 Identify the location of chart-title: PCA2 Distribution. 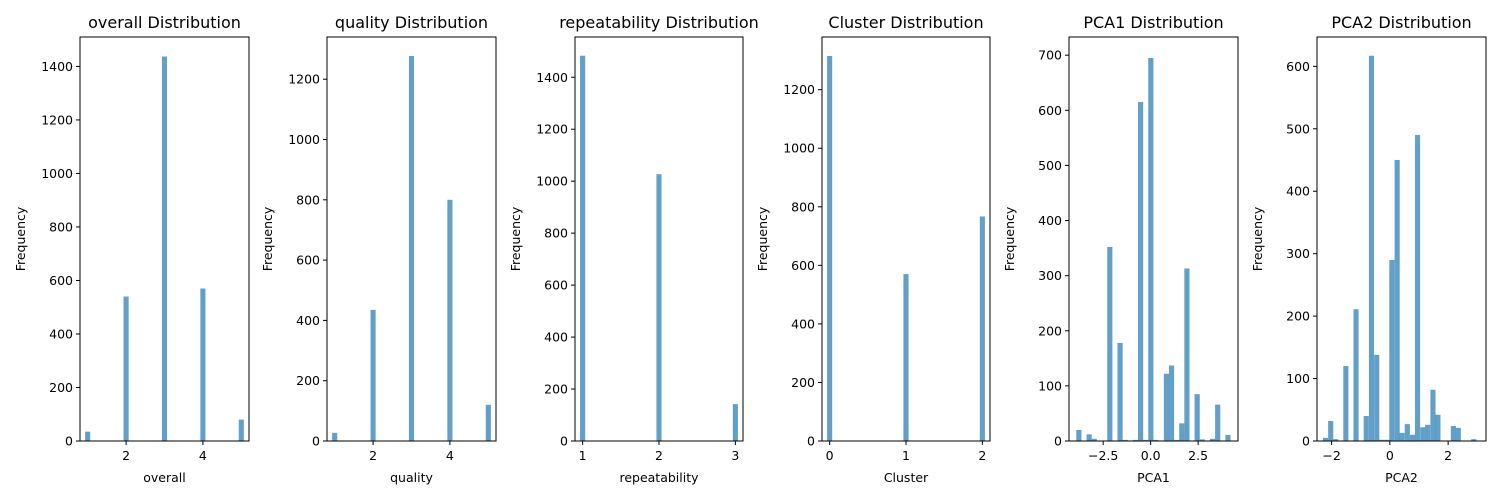
(1401, 22).